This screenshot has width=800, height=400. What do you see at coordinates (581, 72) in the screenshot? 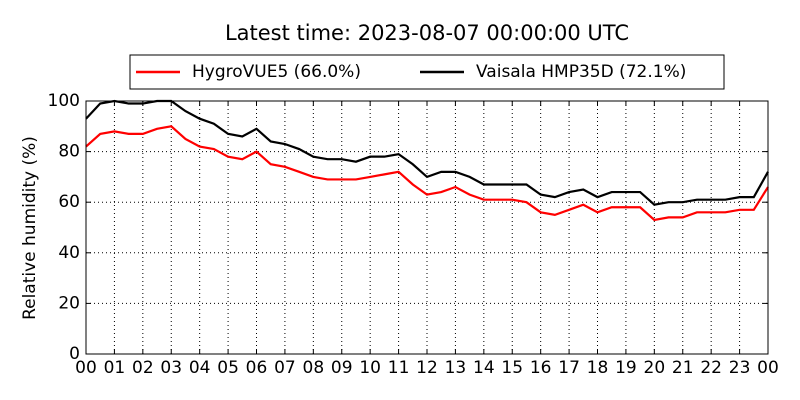
I see `legend-label: Vaisala HMP35D (72.1%)` at bounding box center [581, 72].